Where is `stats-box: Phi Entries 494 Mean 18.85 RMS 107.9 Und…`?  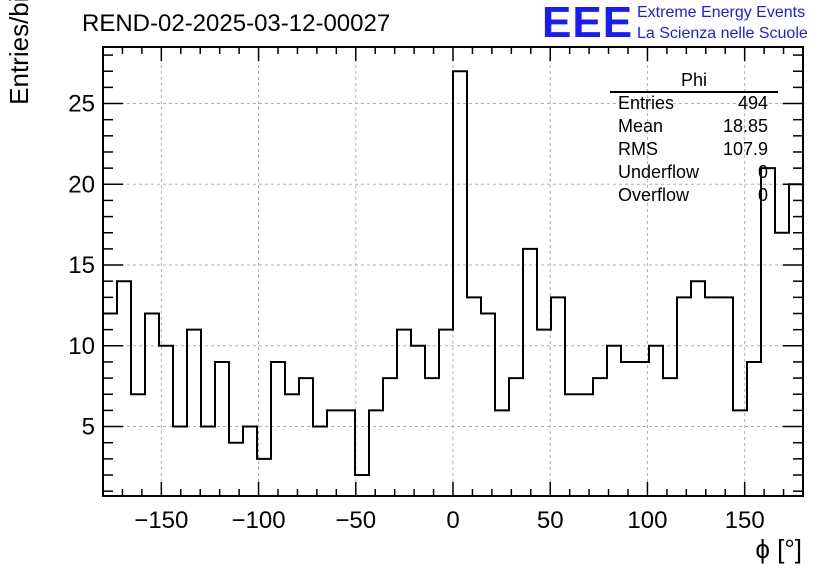
stats-box: Phi Entries 494 Mean 18.85 RMS 107.9 Und… is located at coordinates (694, 140).